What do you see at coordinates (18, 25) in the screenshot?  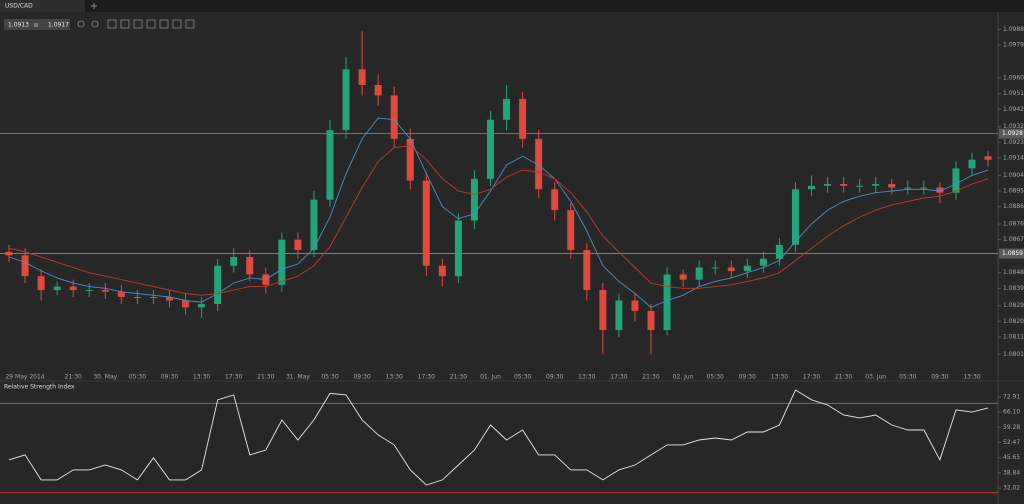 I see `bid: 1.0913` at bounding box center [18, 25].